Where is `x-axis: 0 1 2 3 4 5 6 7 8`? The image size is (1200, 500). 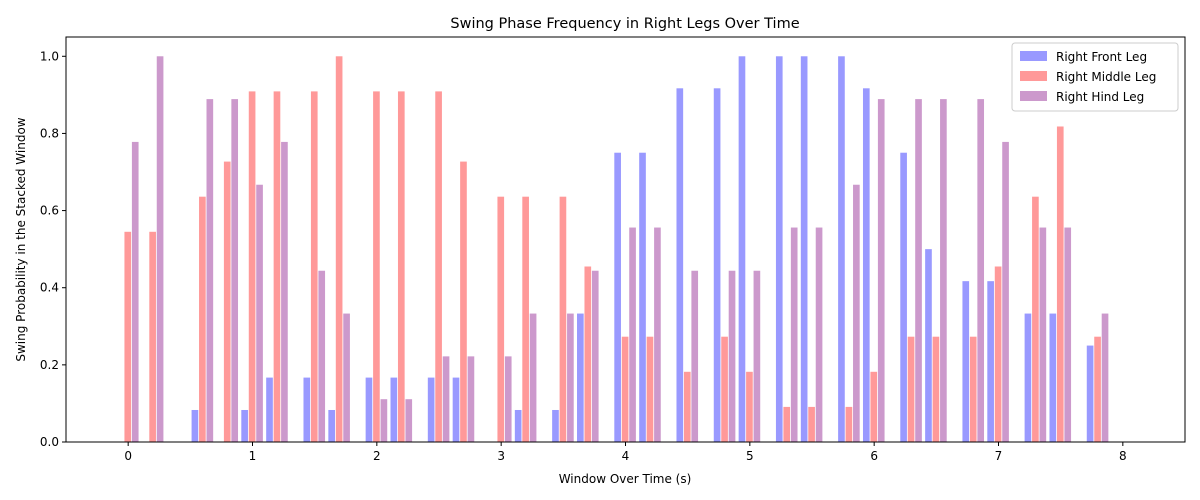
x-axis: 0 1 2 3 4 5 6 7 8 is located at coordinates (625, 452).